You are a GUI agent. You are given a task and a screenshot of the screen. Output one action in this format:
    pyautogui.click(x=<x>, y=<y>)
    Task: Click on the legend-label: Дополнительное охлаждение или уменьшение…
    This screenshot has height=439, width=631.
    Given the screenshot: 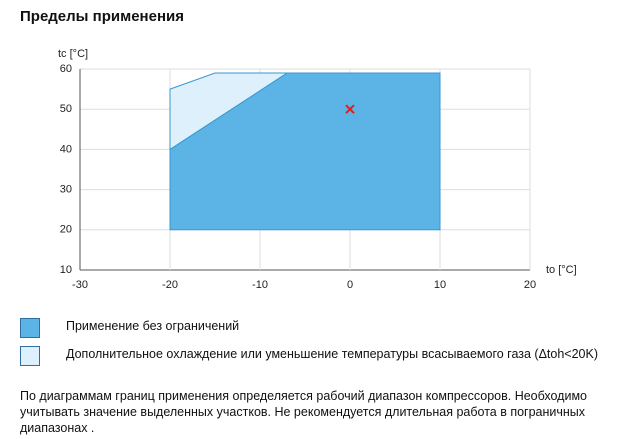 What is the action you would take?
    pyautogui.click(x=332, y=354)
    